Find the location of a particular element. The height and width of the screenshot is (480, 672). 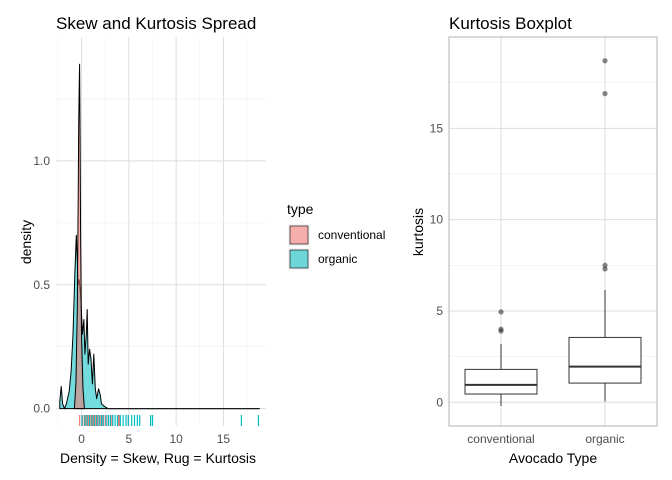

kurtosis-rug is located at coordinates (169, 420).